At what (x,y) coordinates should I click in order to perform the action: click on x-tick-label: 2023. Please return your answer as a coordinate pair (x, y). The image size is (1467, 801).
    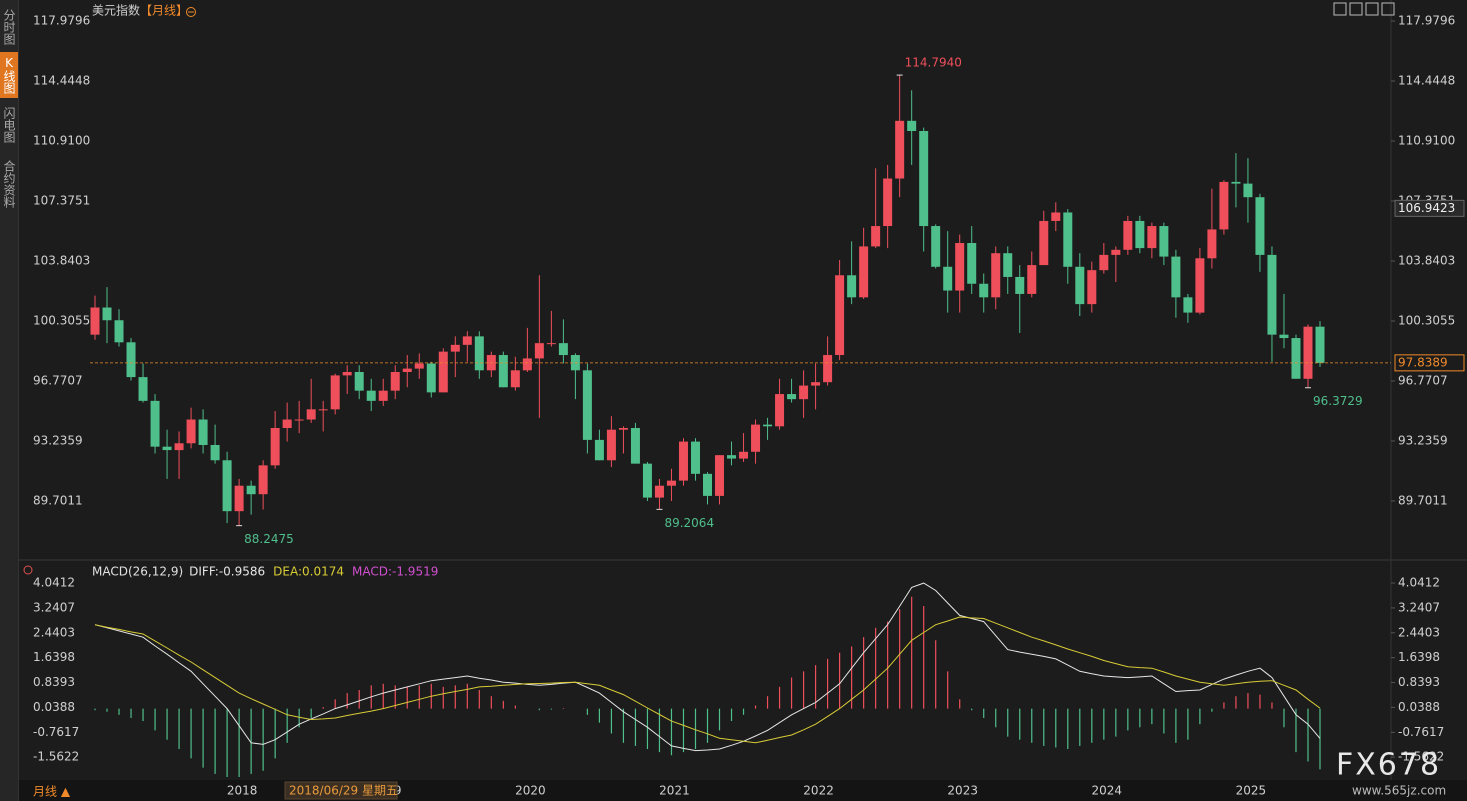
    Looking at the image, I should click on (962, 791).